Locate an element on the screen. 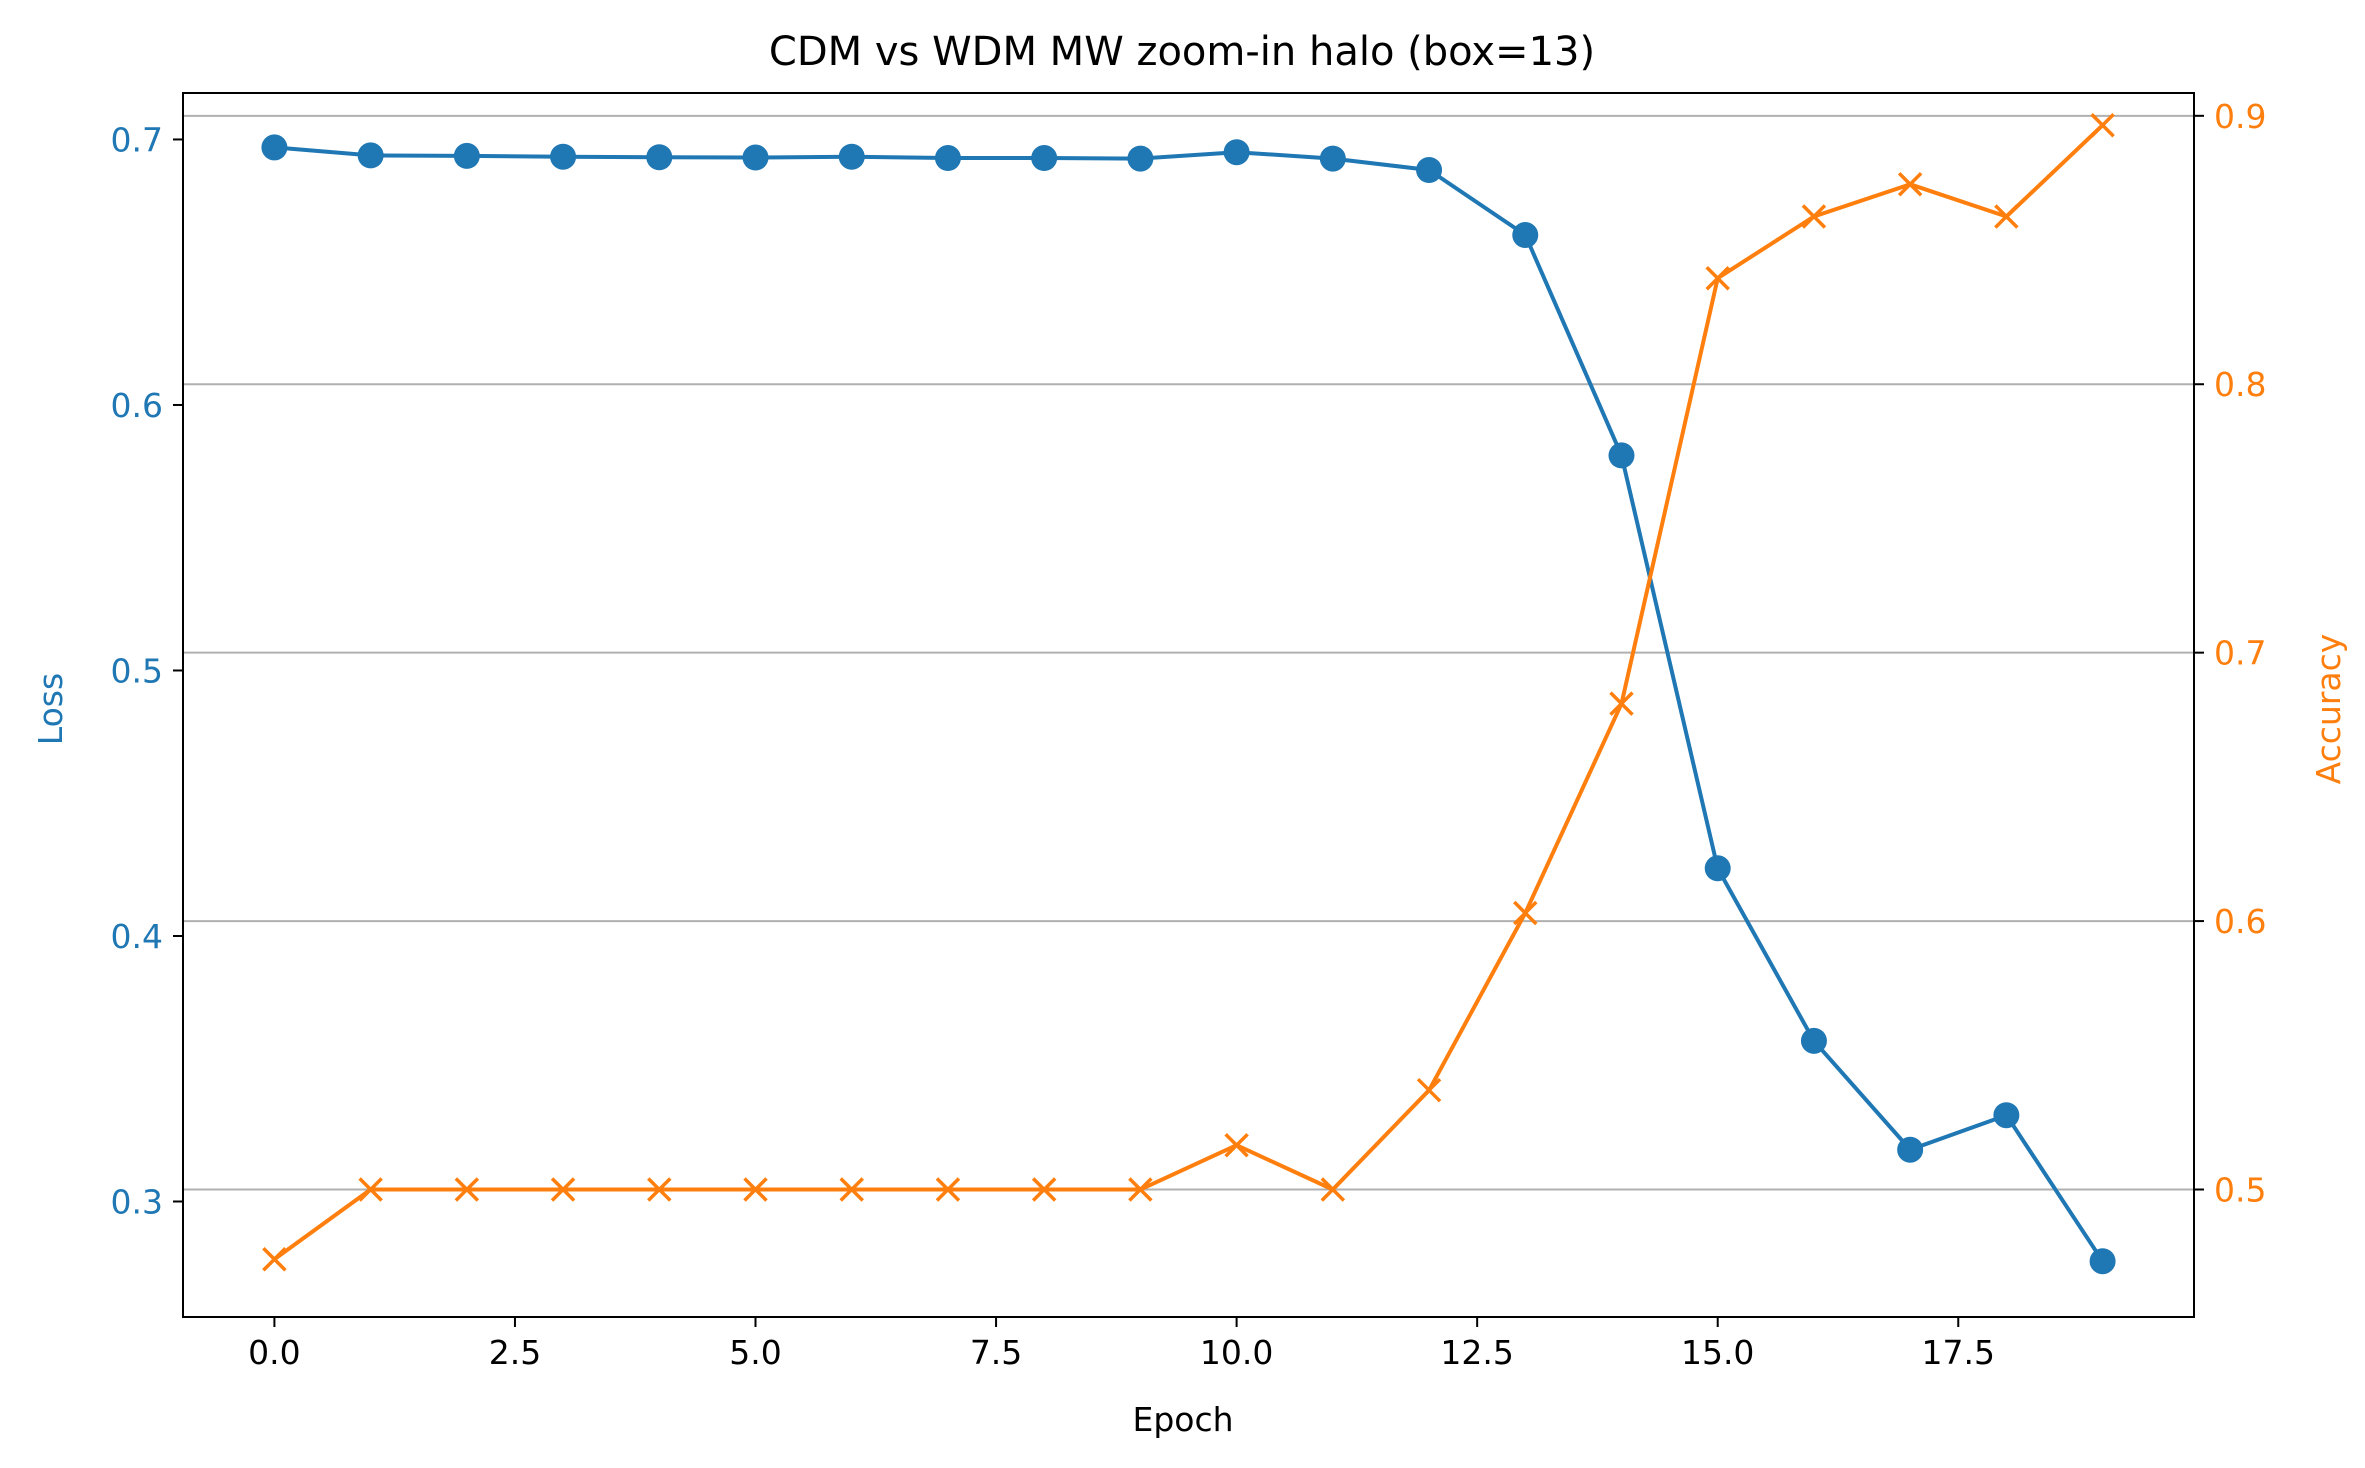  x-tick-label: 15.0 is located at coordinates (1717, 1352).